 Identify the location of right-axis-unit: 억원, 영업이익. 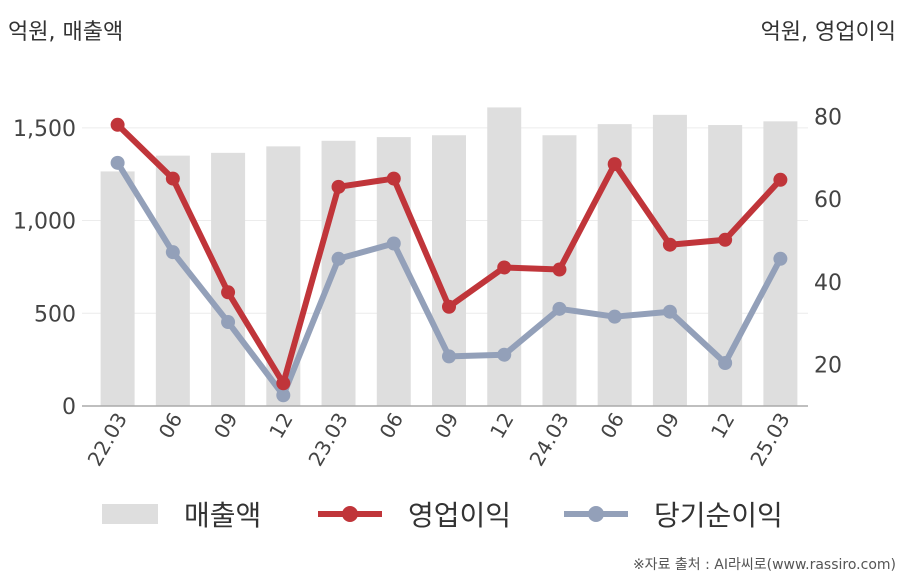
(828, 32).